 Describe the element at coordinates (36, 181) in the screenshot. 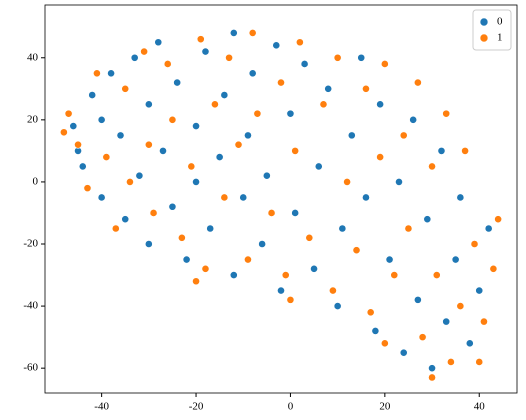

I see `y-tick-label: 0` at that location.